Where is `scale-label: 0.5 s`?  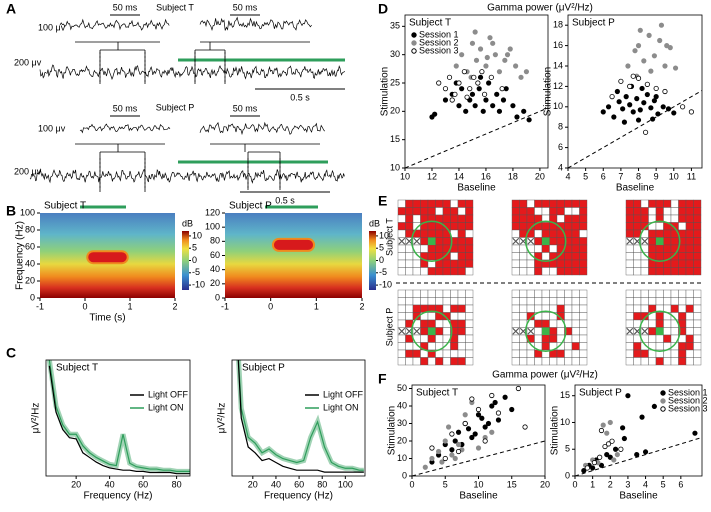
scale-label: 0.5 s is located at coordinates (300, 97).